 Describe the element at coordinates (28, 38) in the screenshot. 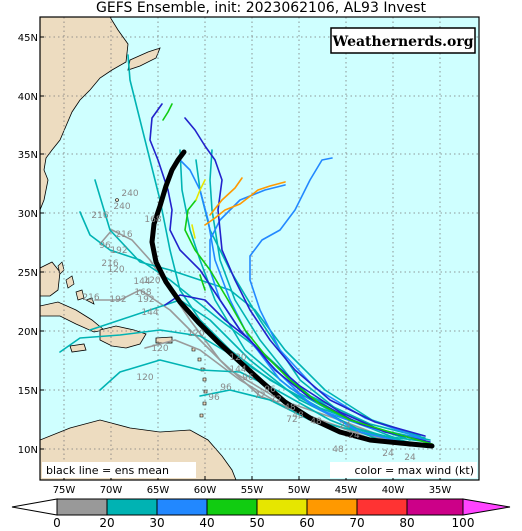

I see `lat-label: 45N` at that location.